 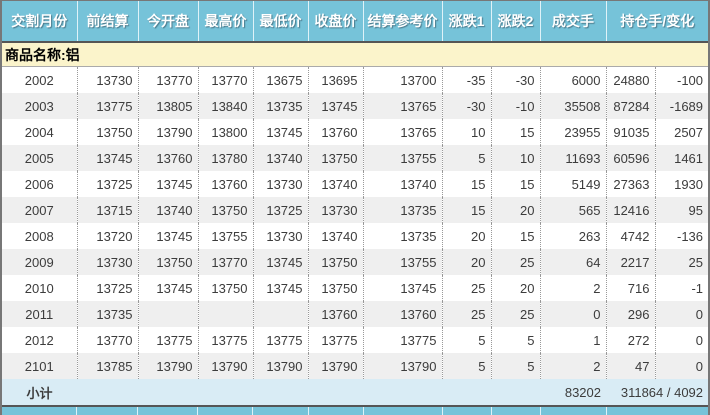 What do you see at coordinates (467, 340) in the screenshot?
I see `cell-change1: 5` at bounding box center [467, 340].